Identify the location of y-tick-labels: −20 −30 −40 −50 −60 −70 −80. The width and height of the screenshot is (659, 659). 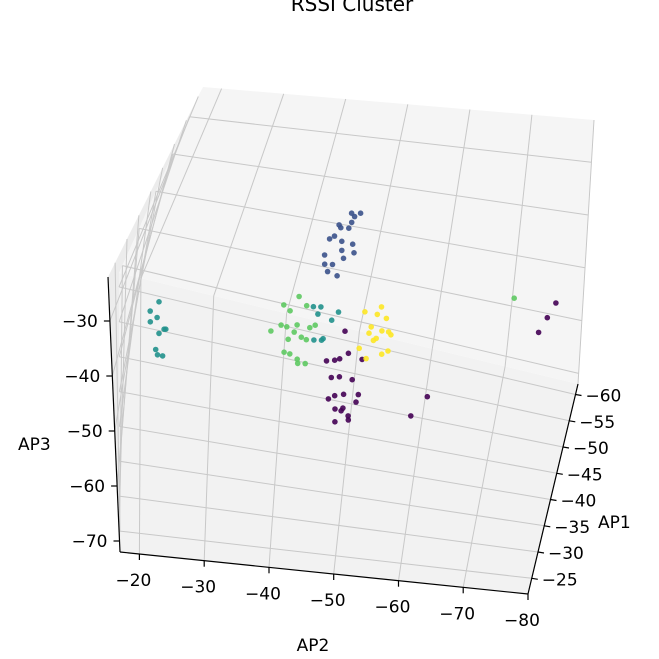
(327, 592).